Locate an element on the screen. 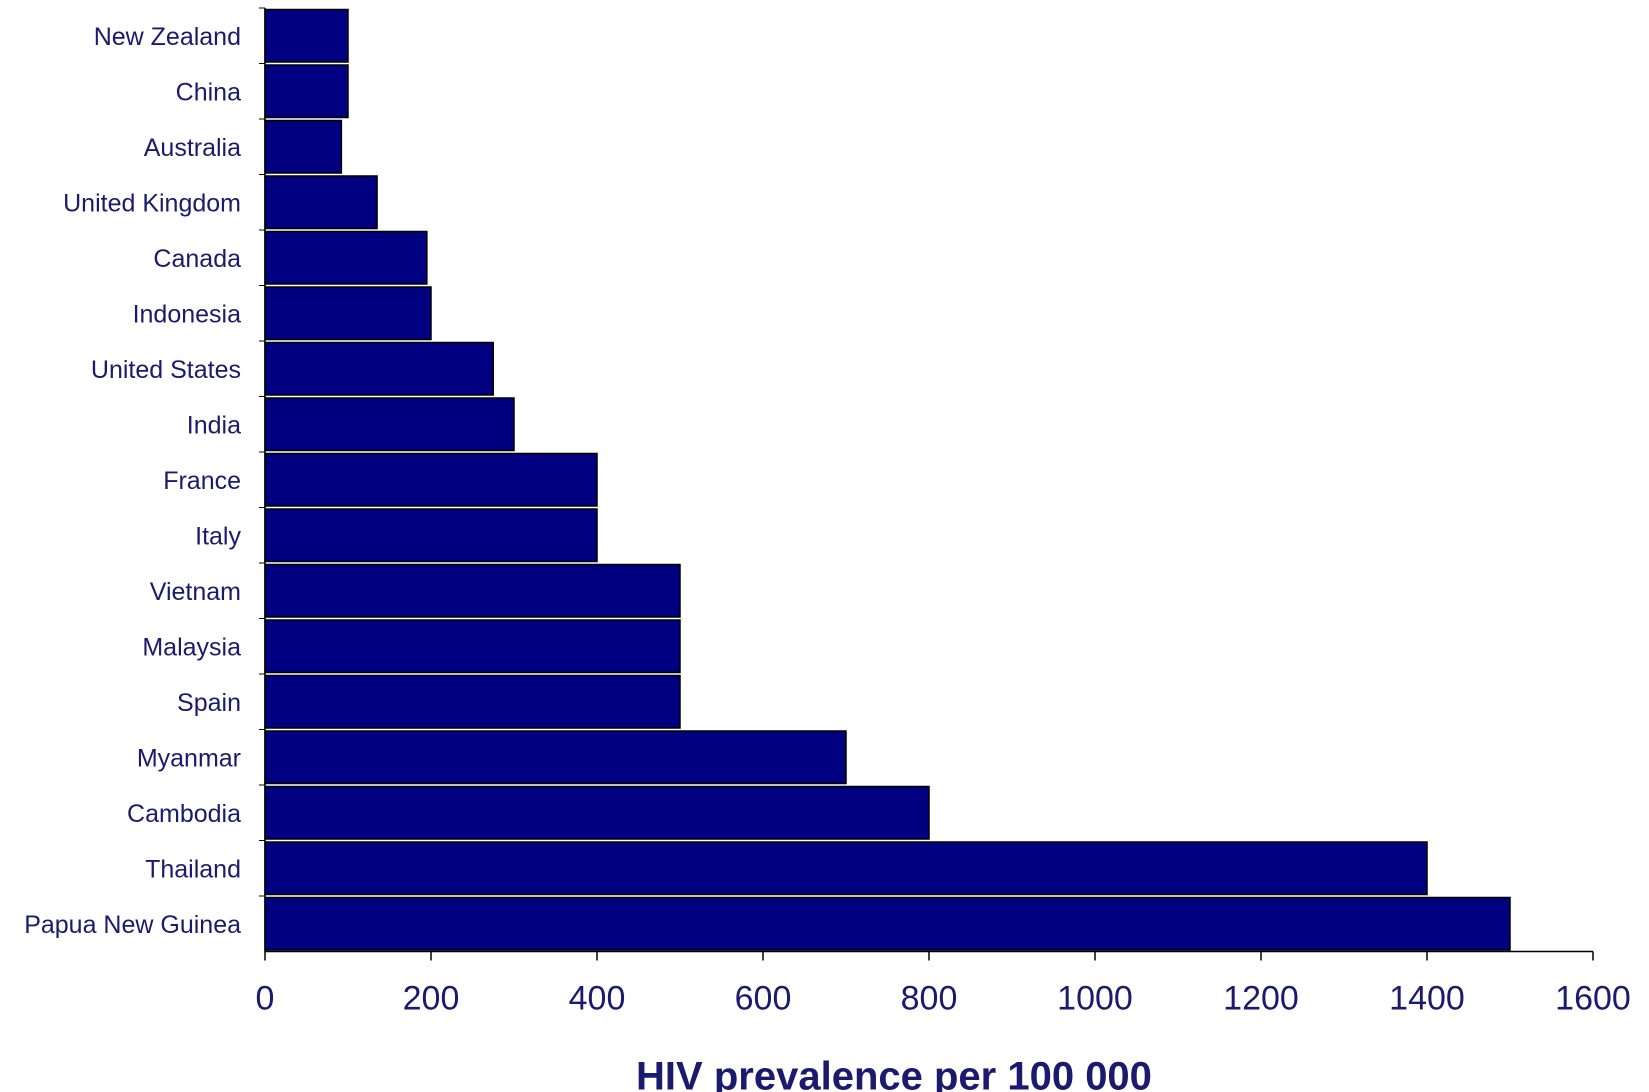 The image size is (1649, 1092). category-label: Italy is located at coordinates (218, 536).